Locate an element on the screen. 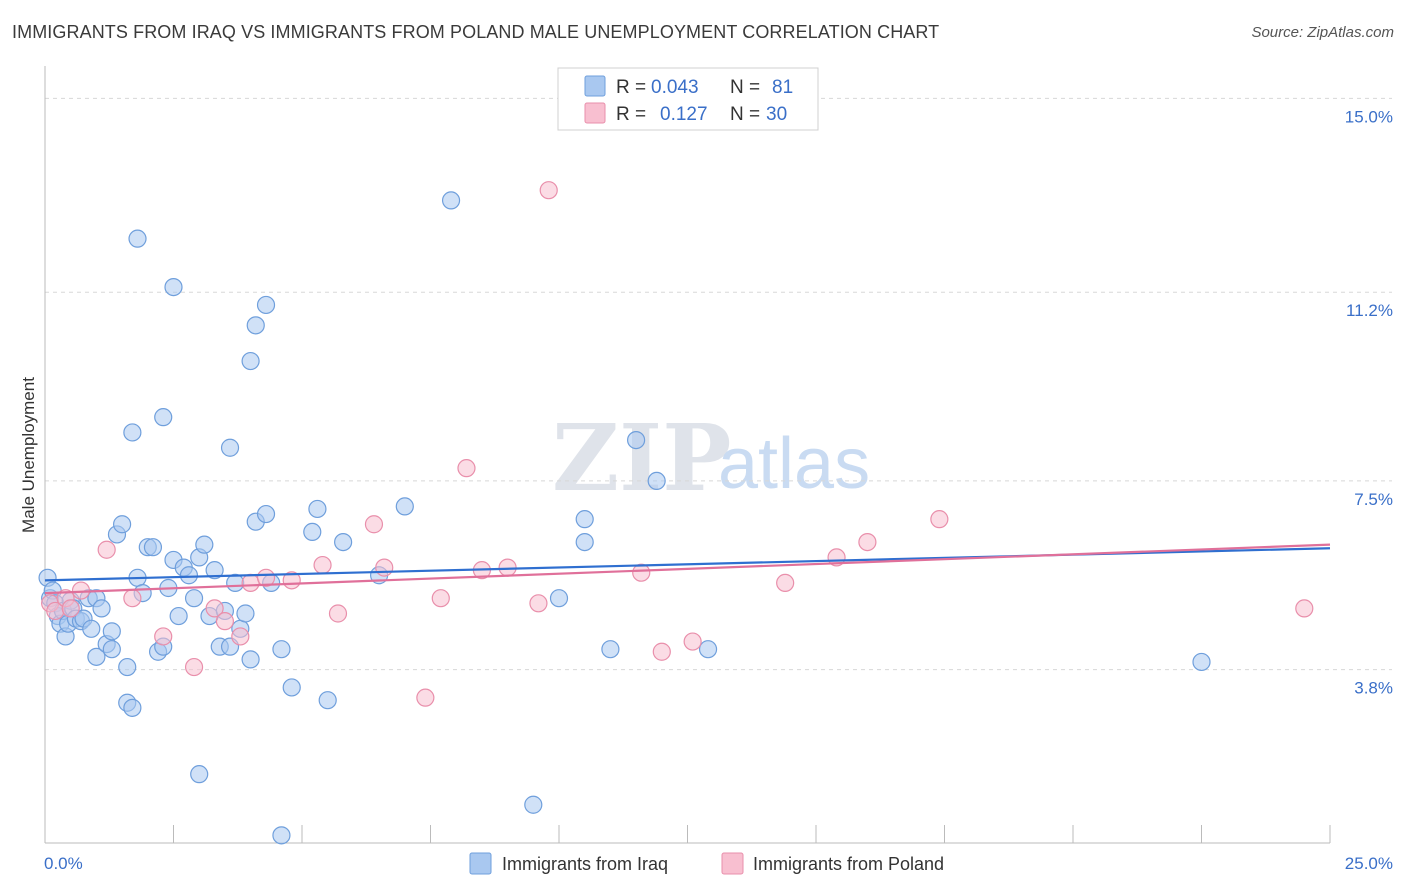 This screenshot has width=1406, height=892. poland-trend-line is located at coordinates (687, 569).